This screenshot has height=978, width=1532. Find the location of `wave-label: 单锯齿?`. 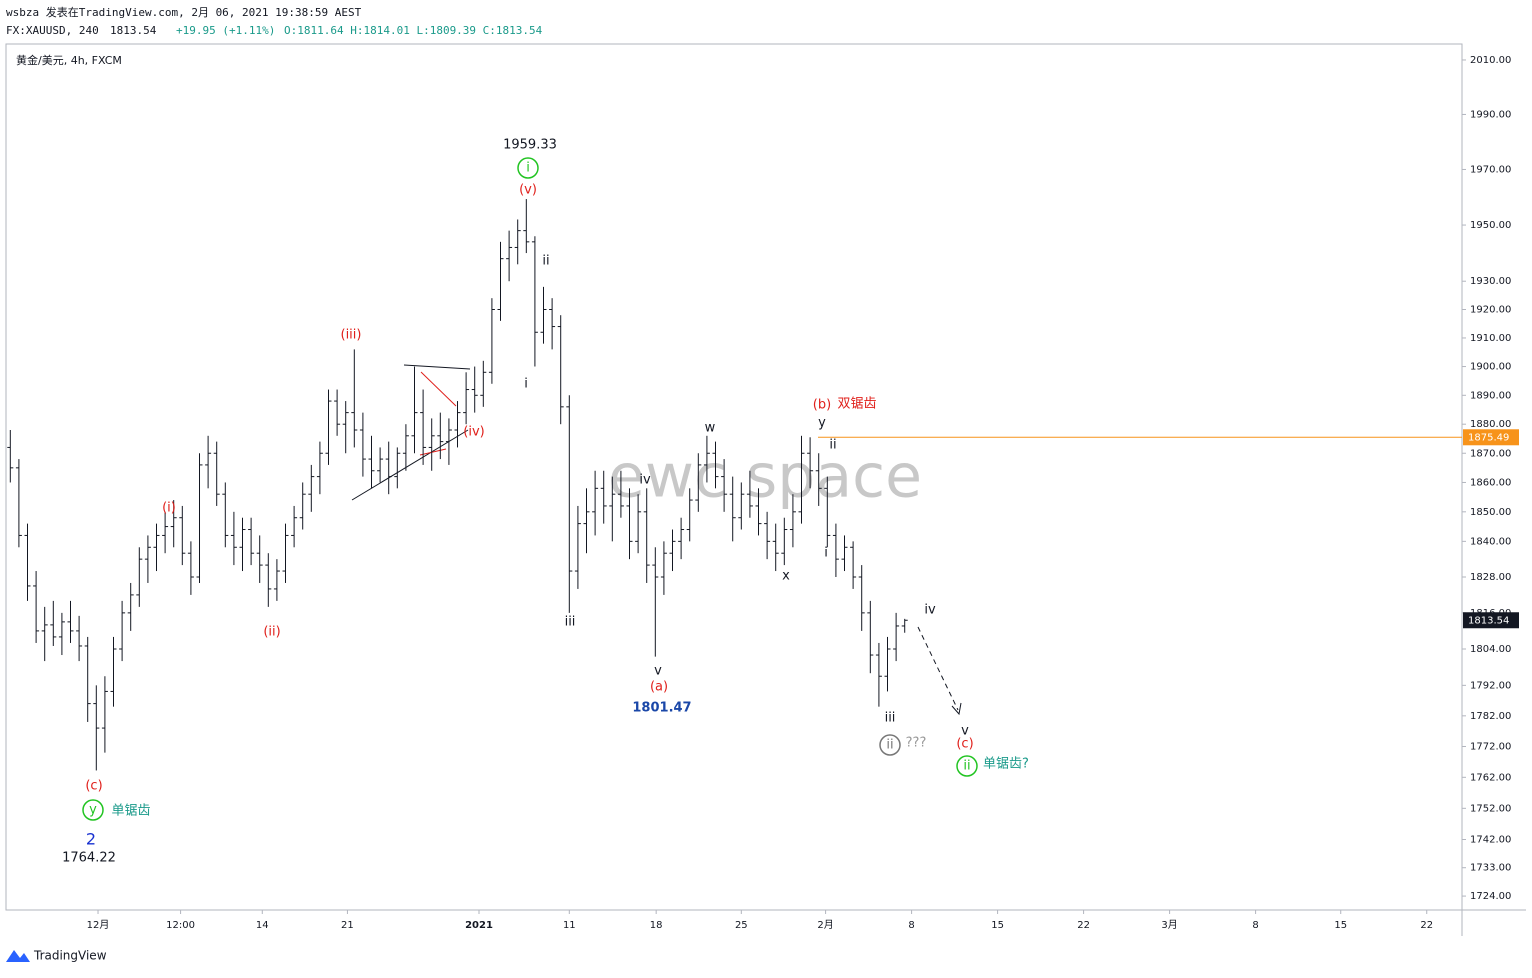

wave-label: 单锯齿? is located at coordinates (1006, 764).